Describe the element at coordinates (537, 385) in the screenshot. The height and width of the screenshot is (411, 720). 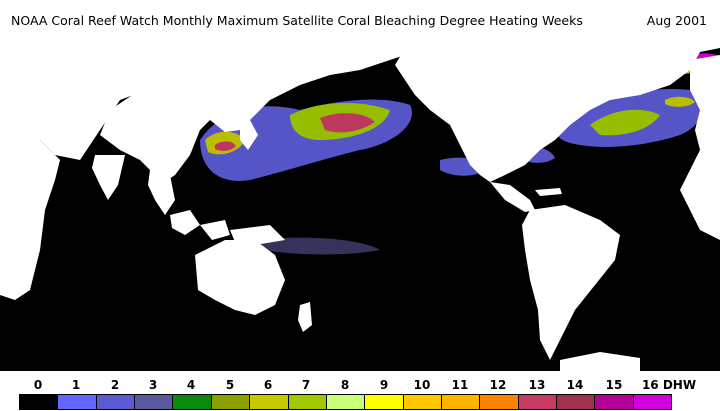
I see `legend-tick: 13` at that location.